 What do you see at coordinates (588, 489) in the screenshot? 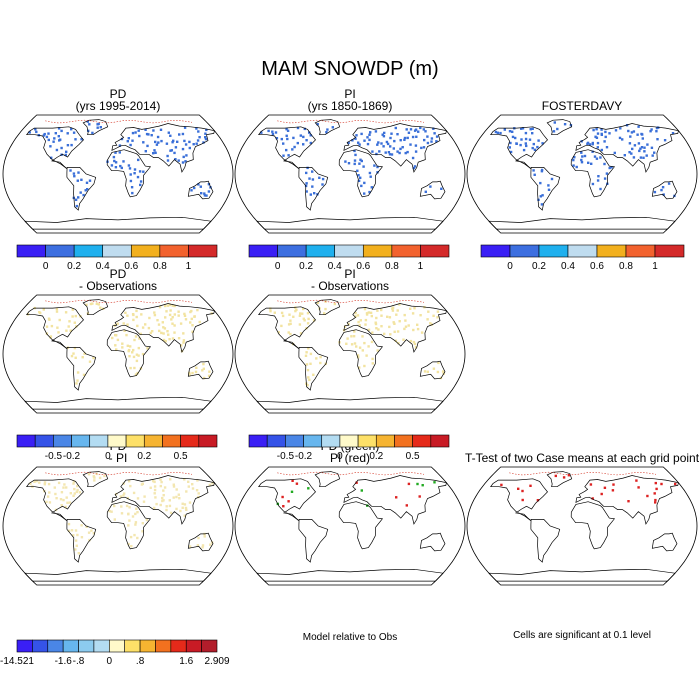
I see `data-dots-ttest` at bounding box center [588, 489].